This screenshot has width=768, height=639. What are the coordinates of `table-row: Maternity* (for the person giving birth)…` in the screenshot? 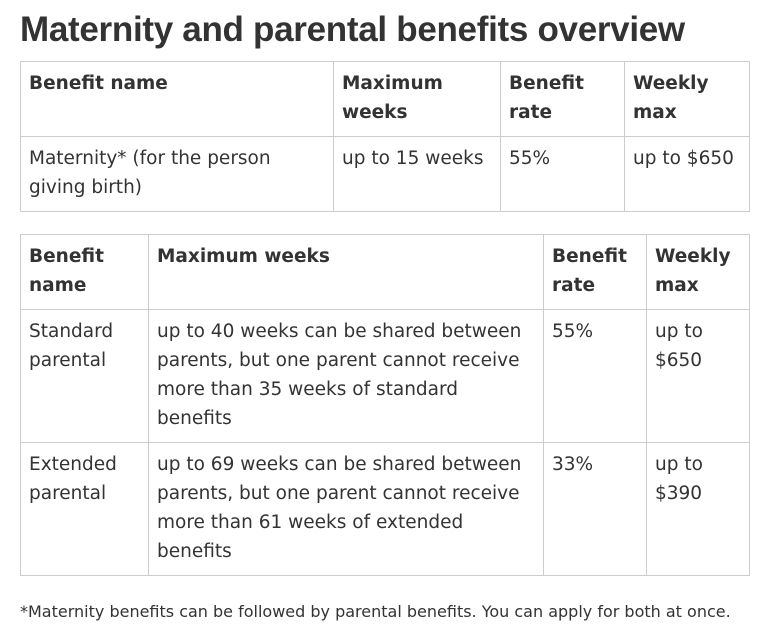 It's located at (385, 174).